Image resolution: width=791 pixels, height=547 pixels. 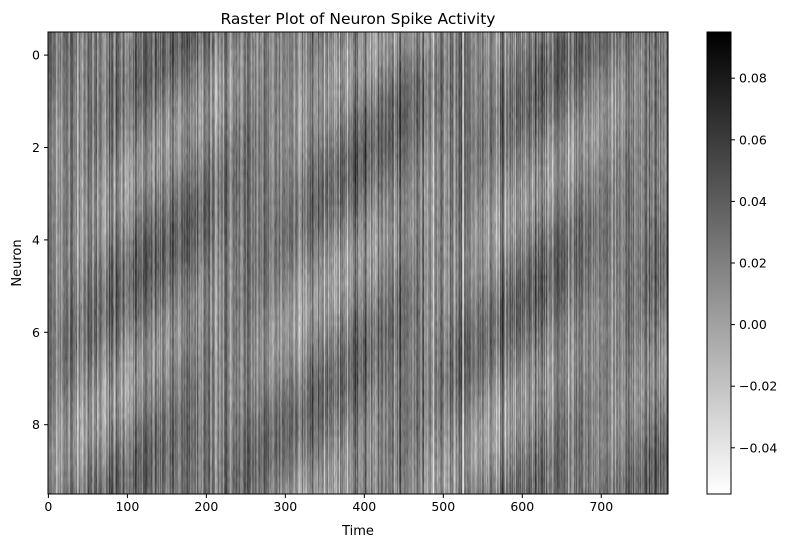 What do you see at coordinates (36, 332) in the screenshot?
I see `y-tick-label: 6` at bounding box center [36, 332].